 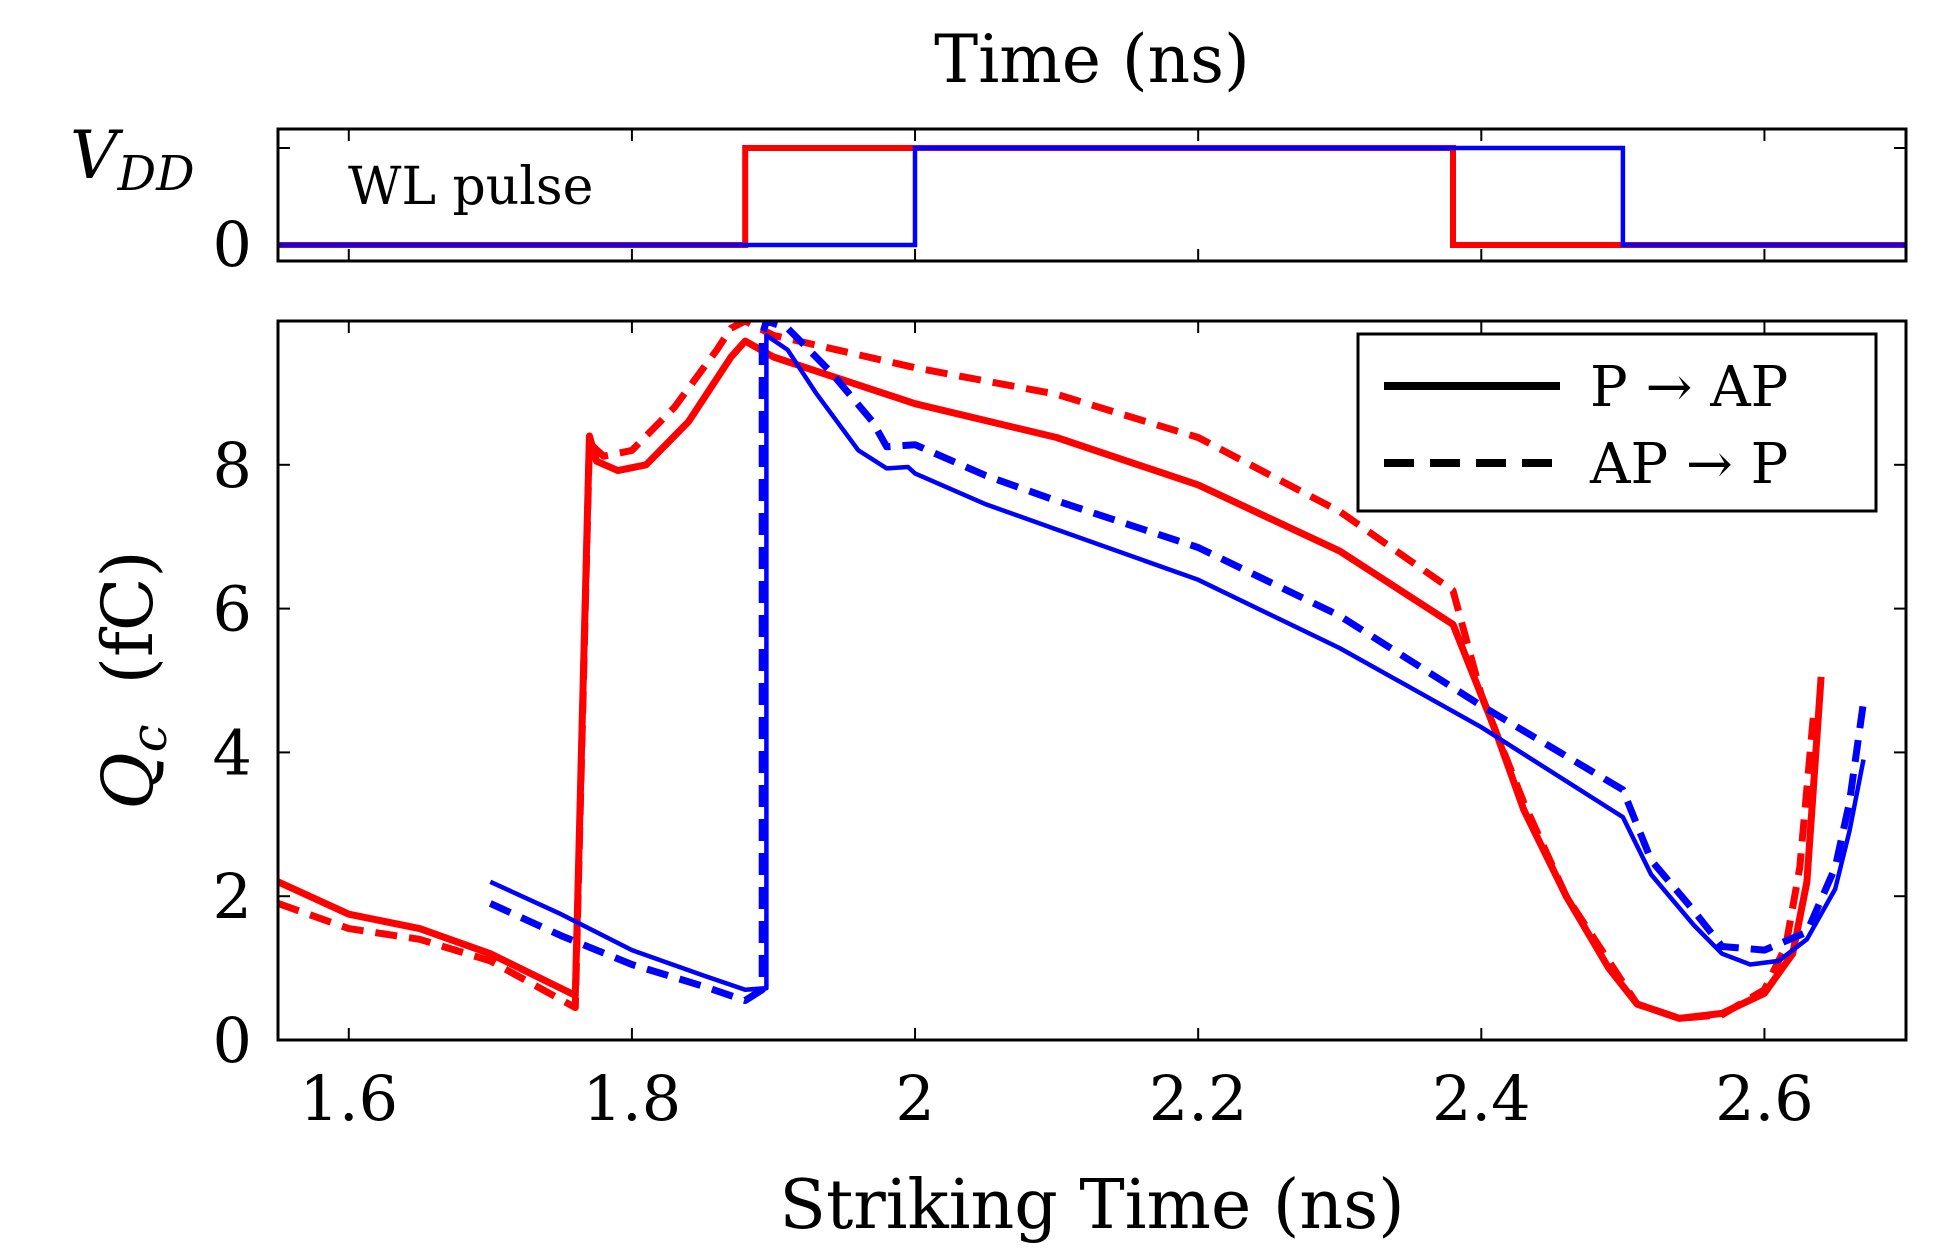 I want to click on top-panel-series, so click(x=1092, y=196).